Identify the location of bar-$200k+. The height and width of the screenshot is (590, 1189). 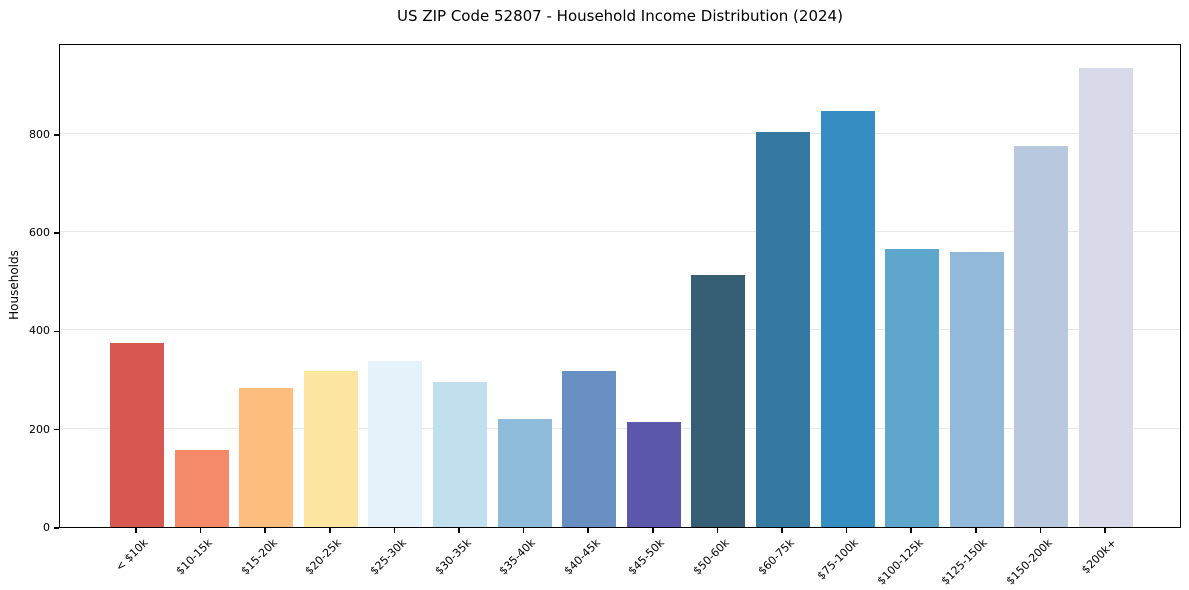
(1106, 297).